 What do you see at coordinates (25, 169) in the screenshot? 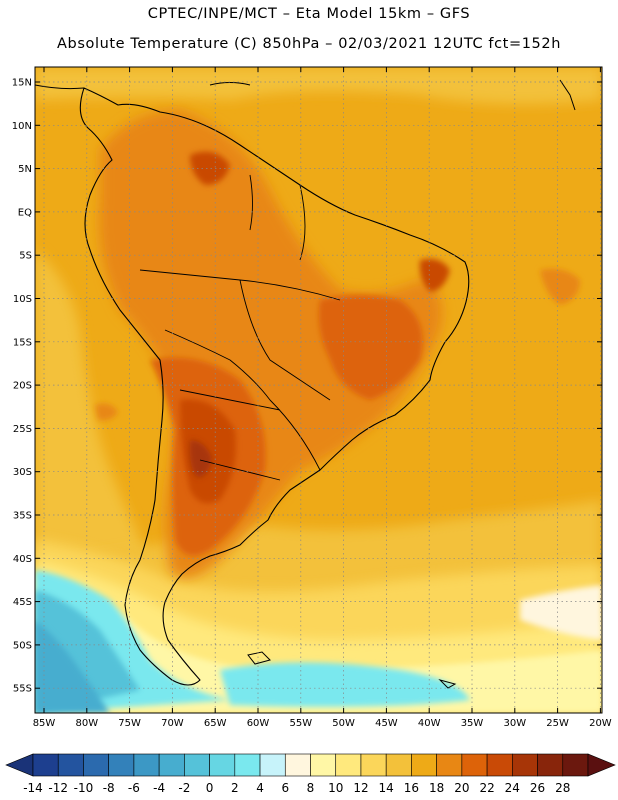
I see `lat-tick-label: 5N` at bounding box center [25, 169].